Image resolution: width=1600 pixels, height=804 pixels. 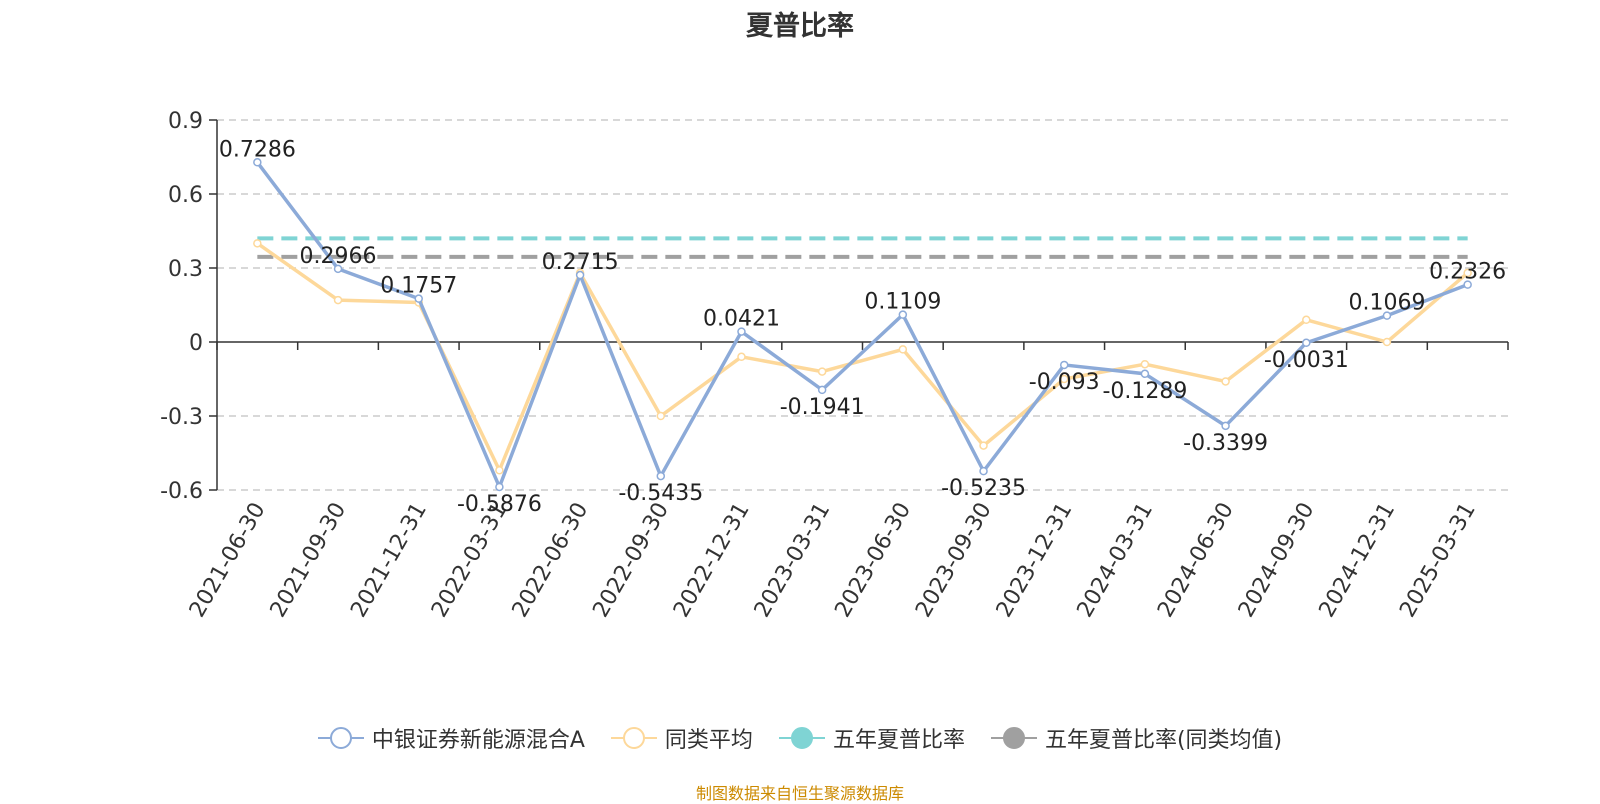 I want to click on x-tick-label: 2022-03-31, so click(x=470, y=560).